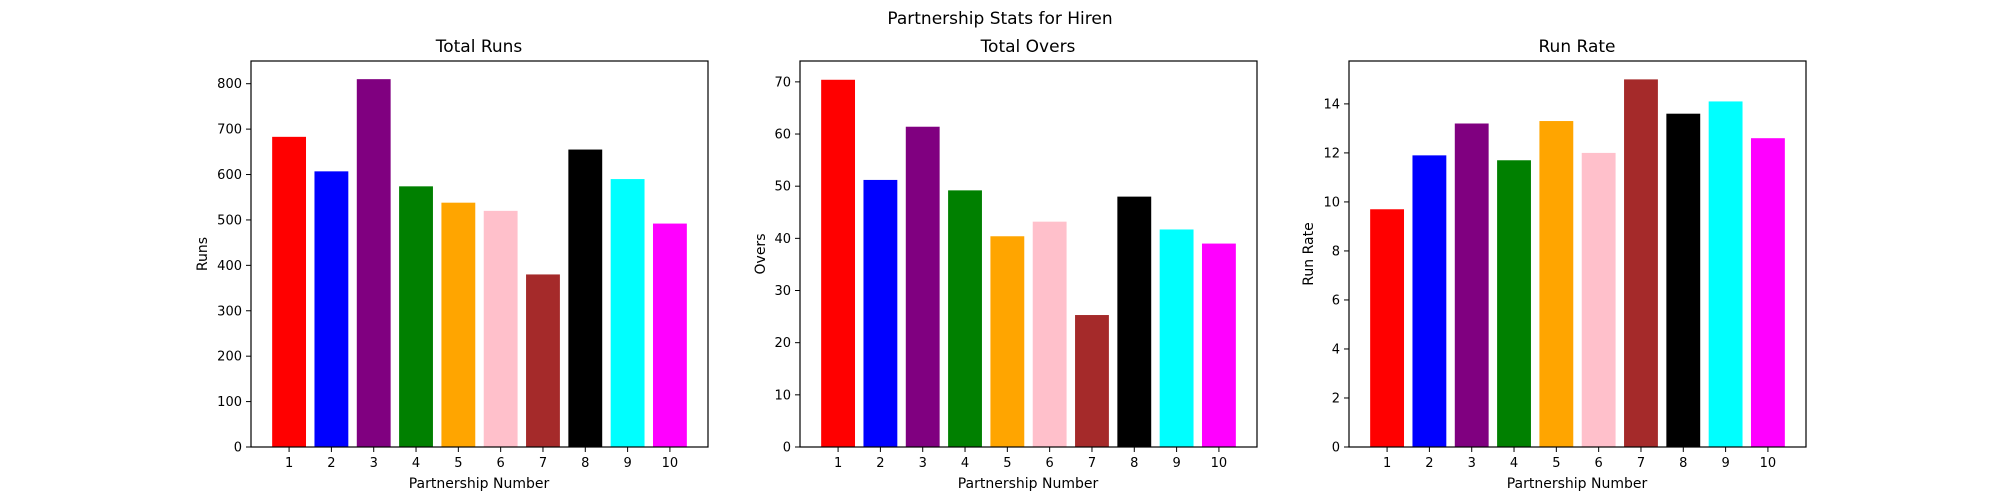 Image resolution: width=2000 pixels, height=500 pixels. Describe the element at coordinates (229, 130) in the screenshot. I see `y-tick-label: 700` at that location.